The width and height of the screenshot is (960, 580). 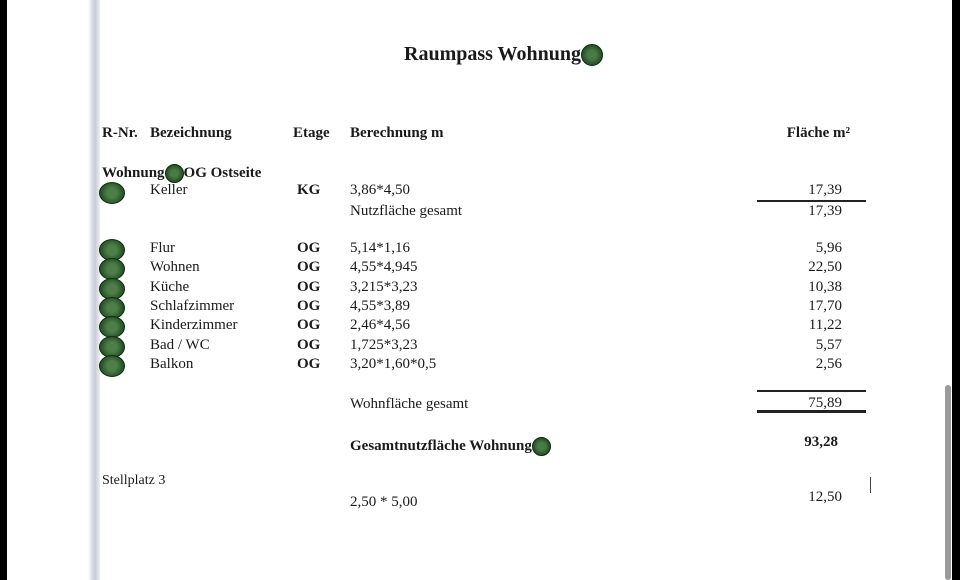 I want to click on room-name: Balkon, so click(x=172, y=363).